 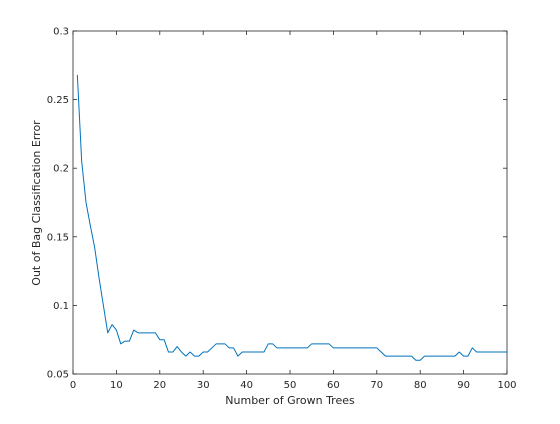 I want to click on x-tick-label: 80, so click(x=420, y=385).